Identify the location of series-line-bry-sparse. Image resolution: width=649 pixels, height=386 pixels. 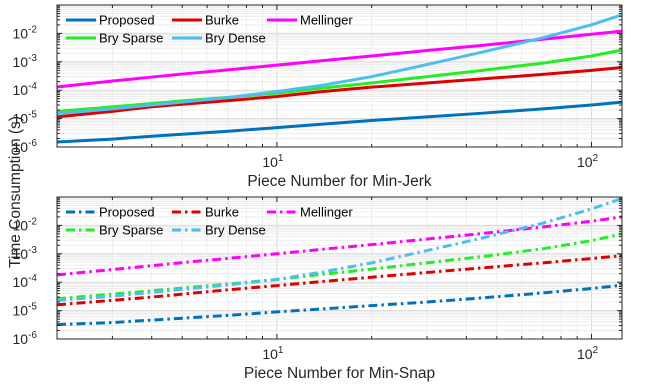
(339, 80).